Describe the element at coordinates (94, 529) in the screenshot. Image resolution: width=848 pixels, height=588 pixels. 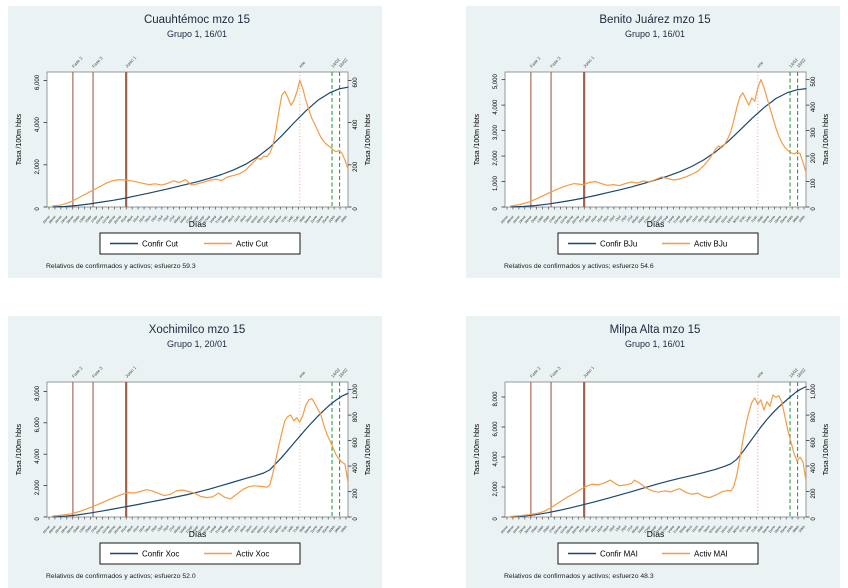
I see `x-tick-label: 27abr` at that location.